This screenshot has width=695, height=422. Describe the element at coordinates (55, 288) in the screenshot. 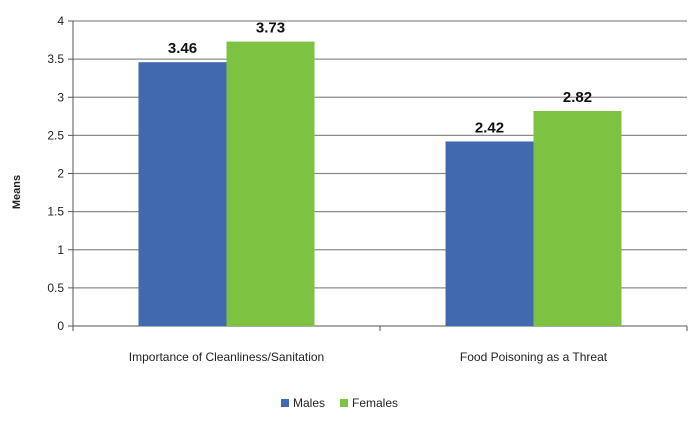

I see `y-tick-label: 0.5` at that location.